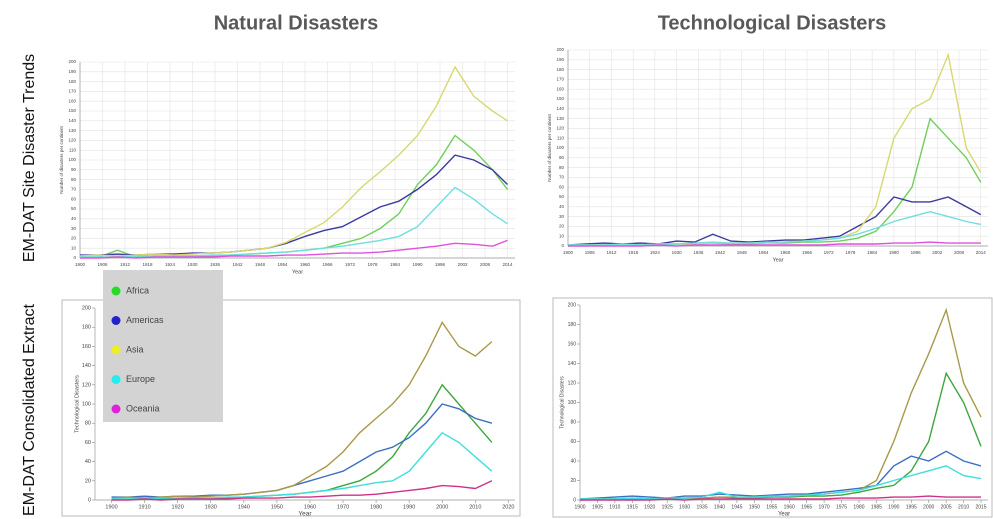 This screenshot has height=519, width=993. I want to click on x-tick-label: 1960, so click(785, 252).